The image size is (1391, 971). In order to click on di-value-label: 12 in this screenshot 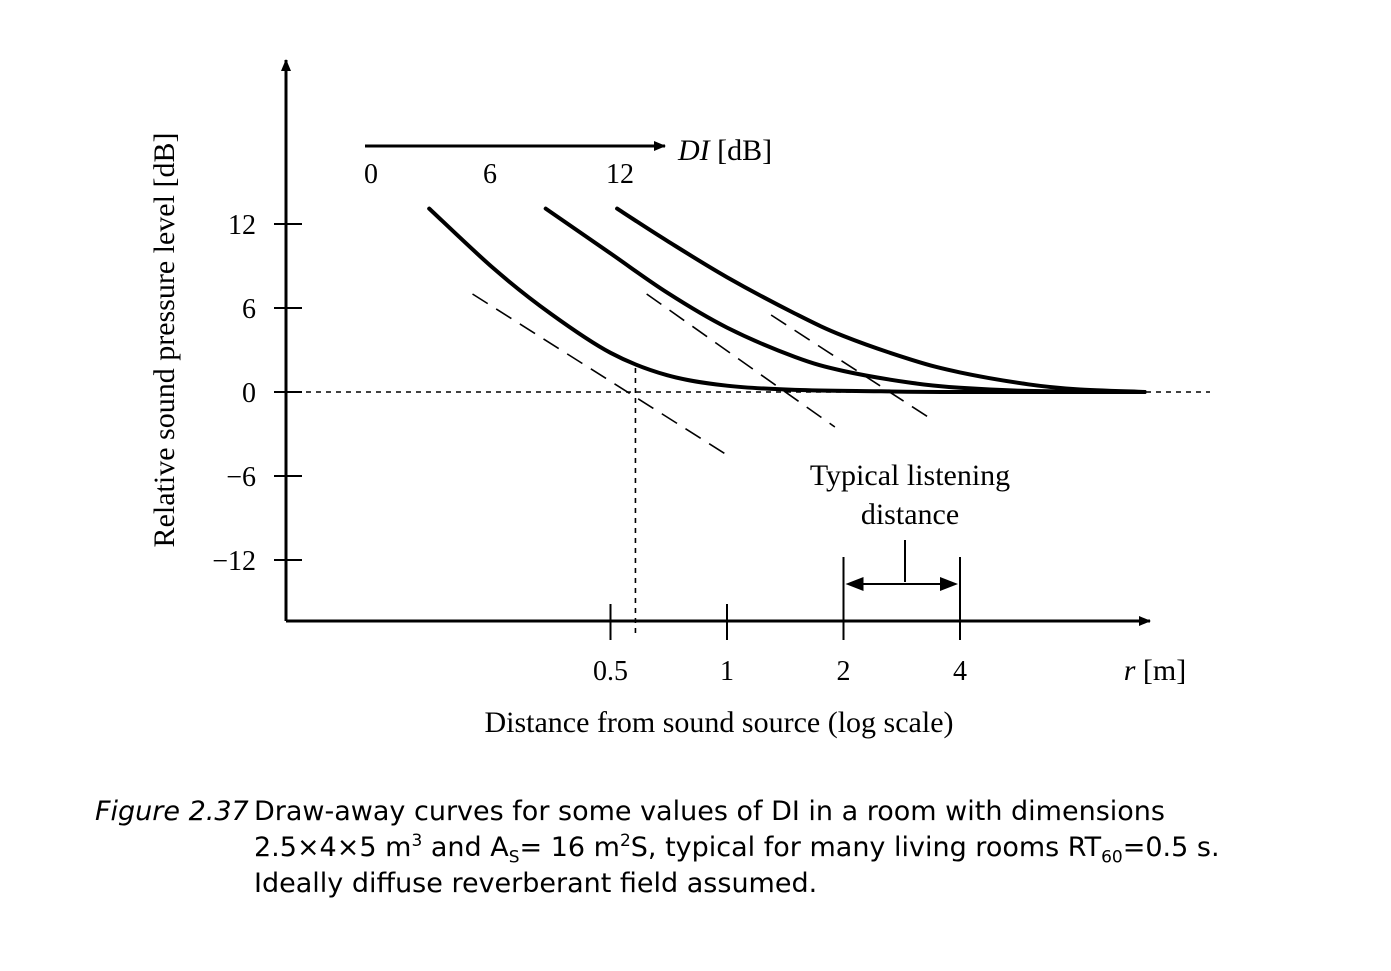, I will do `click(620, 174)`.